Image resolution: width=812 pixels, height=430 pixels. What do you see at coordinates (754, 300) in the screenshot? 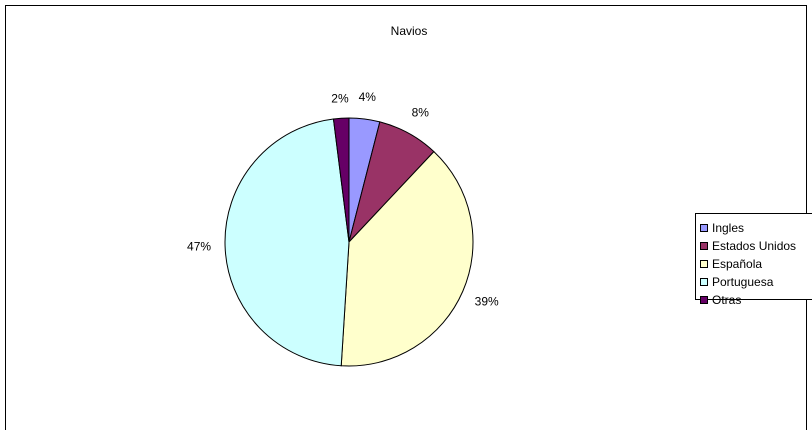
I see `legend-item-otras: Otras` at bounding box center [754, 300].